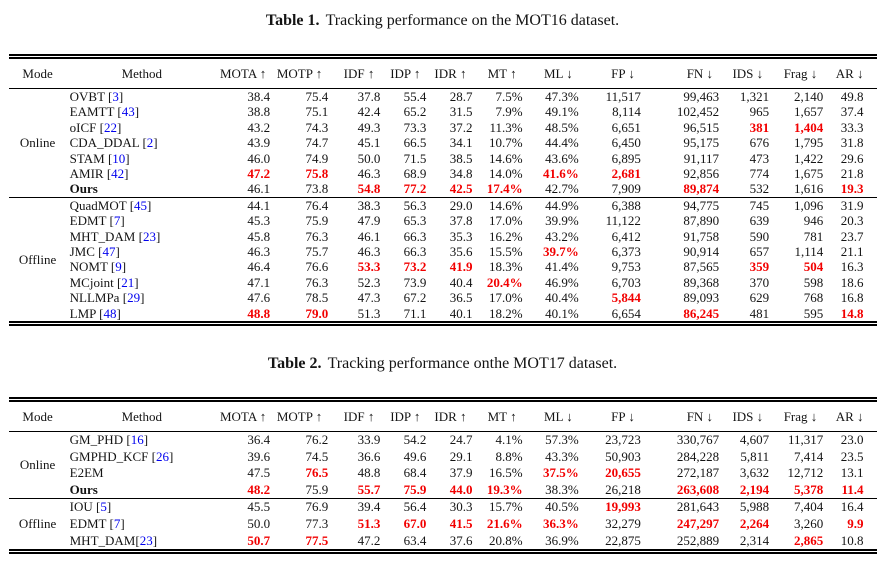 The width and height of the screenshot is (885, 575). I want to click on column-header-fn: FN ↓, so click(683, 416).